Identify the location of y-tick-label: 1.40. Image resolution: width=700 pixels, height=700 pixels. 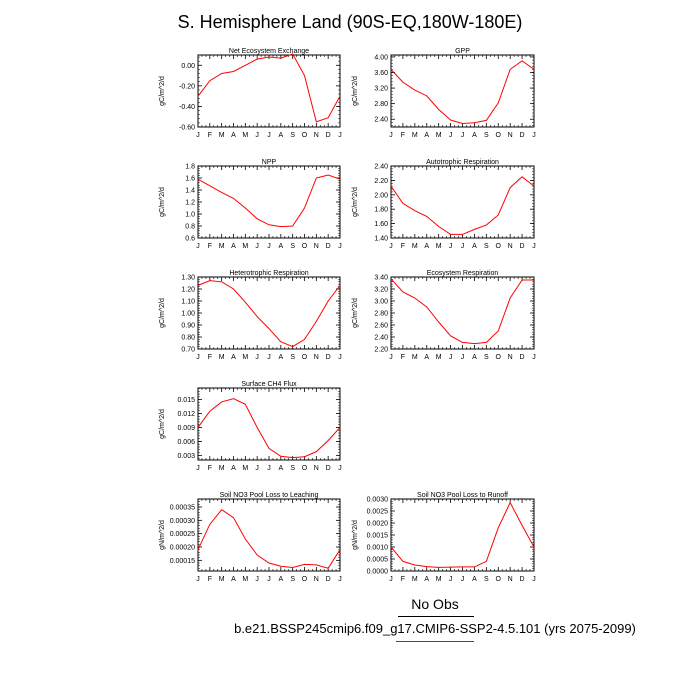
(381, 239).